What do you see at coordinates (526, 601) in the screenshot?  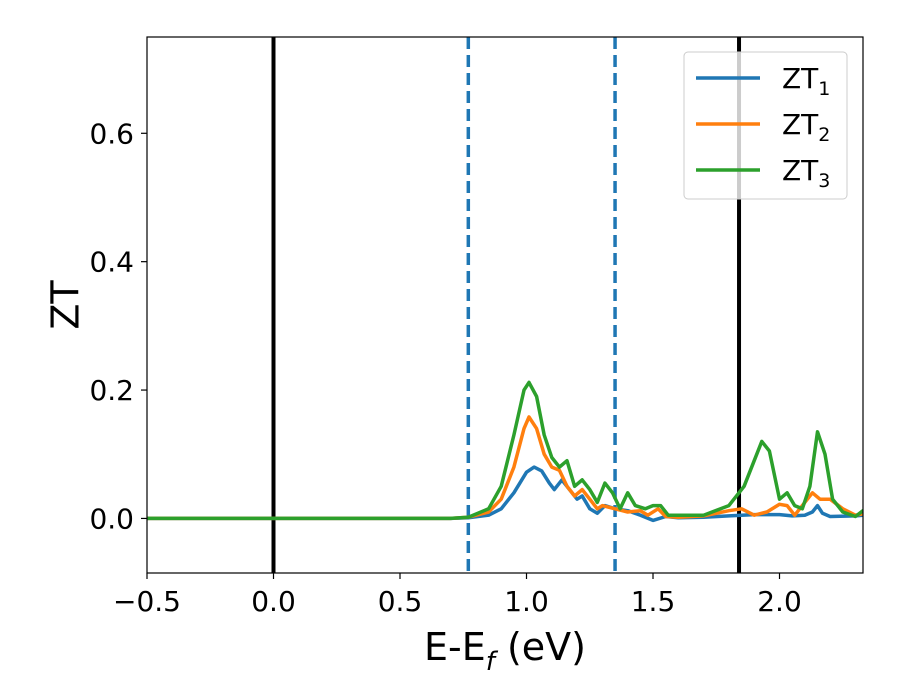 I see `x-tick-label: 1.0` at bounding box center [526, 601].